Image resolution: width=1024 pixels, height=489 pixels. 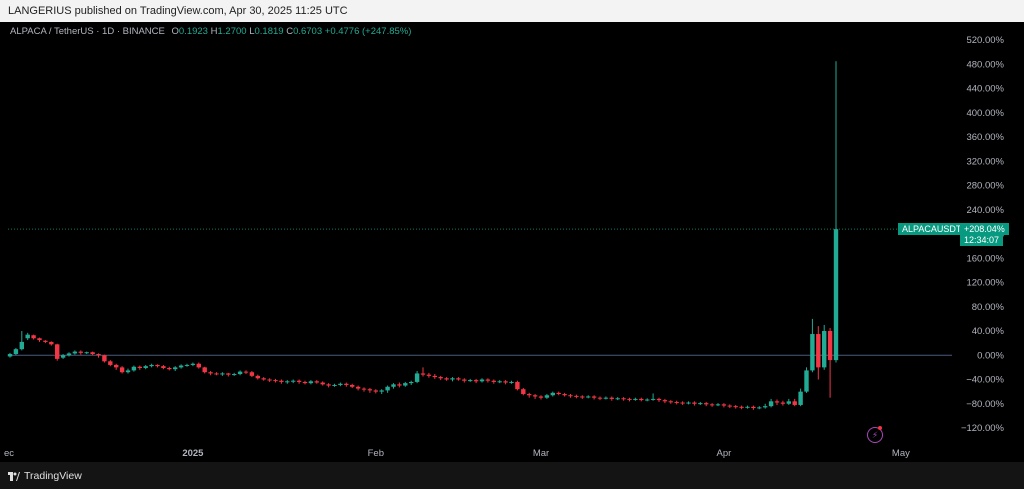 I want to click on y-tick-label: 120.00%, so click(x=985, y=283).